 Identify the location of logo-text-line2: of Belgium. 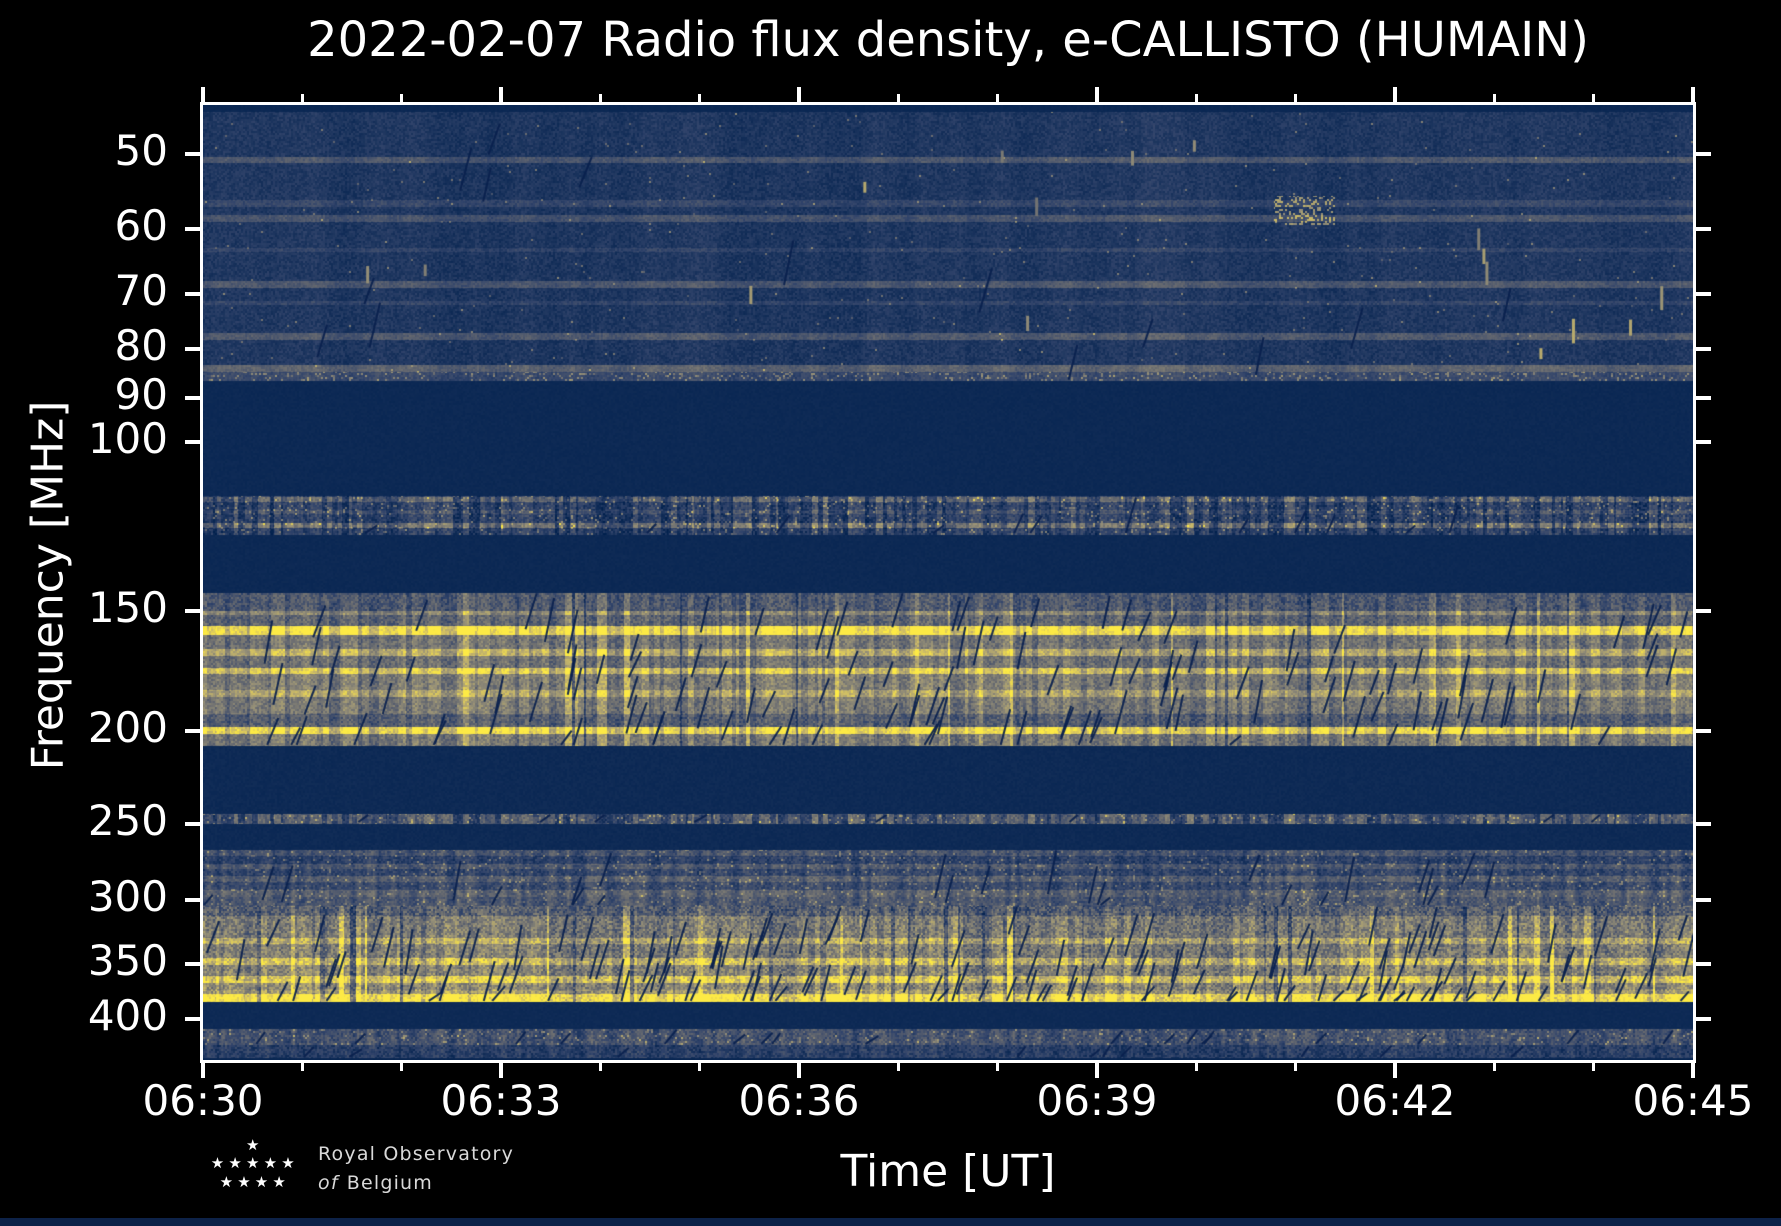
(416, 1183).